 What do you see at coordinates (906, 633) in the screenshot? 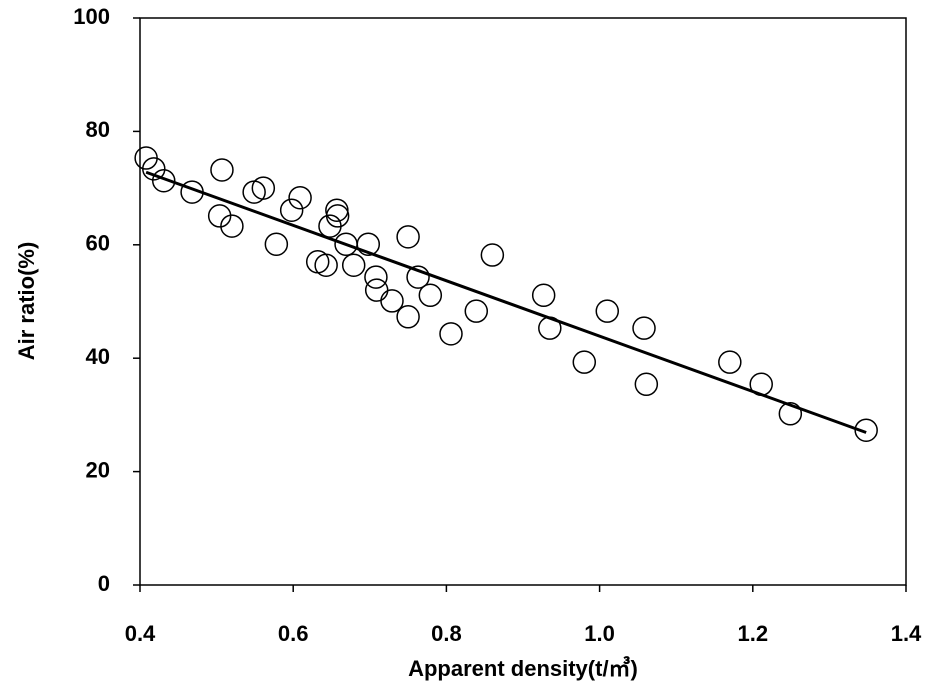
I see `x-tick-label: 1.4` at bounding box center [906, 633].